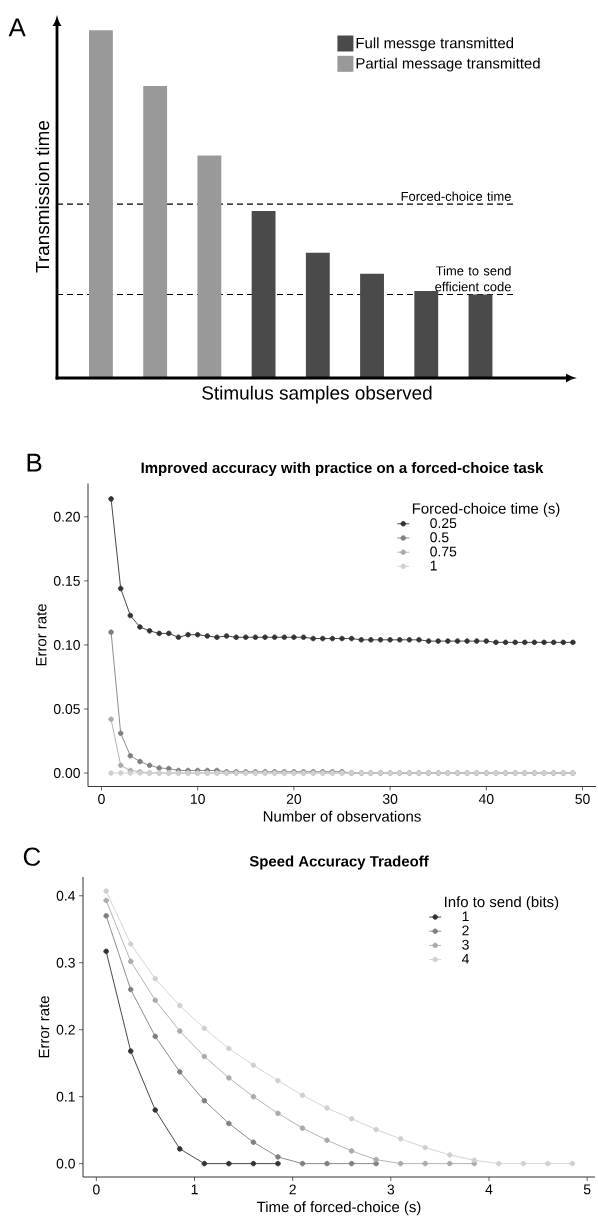 The image size is (598, 1224). Describe the element at coordinates (465, 959) in the screenshot. I see `legend-label: 4` at that location.